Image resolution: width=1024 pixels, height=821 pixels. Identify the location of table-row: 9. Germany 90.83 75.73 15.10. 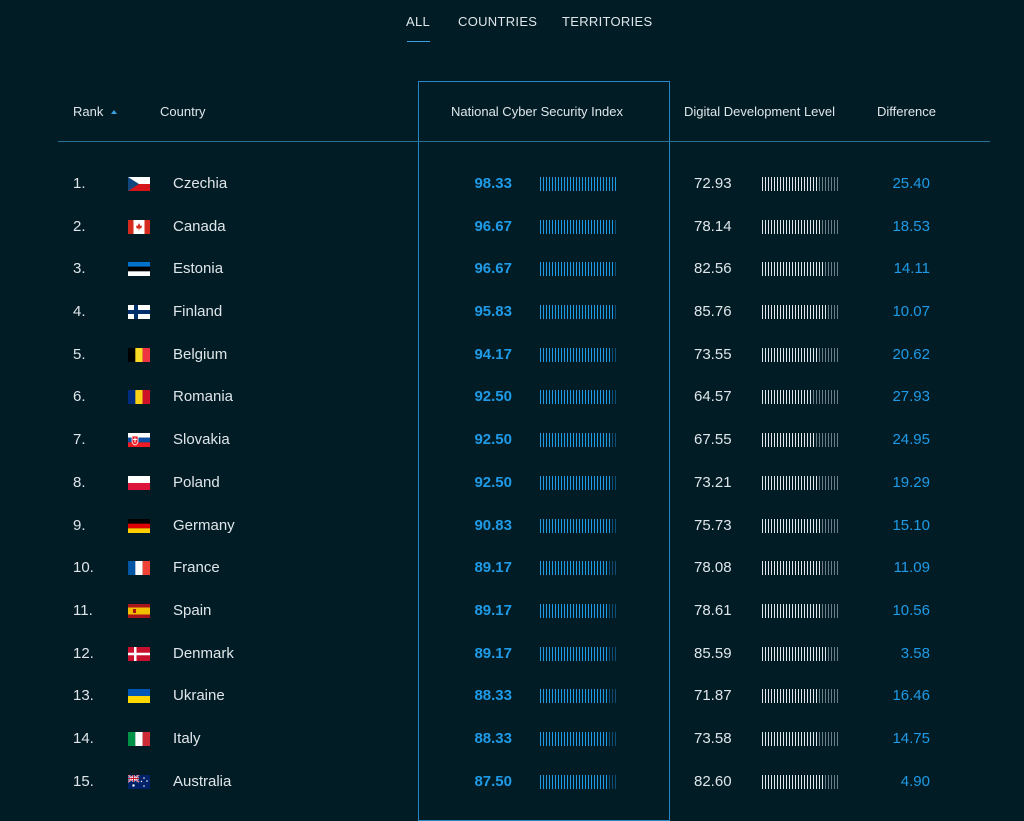
(512, 526).